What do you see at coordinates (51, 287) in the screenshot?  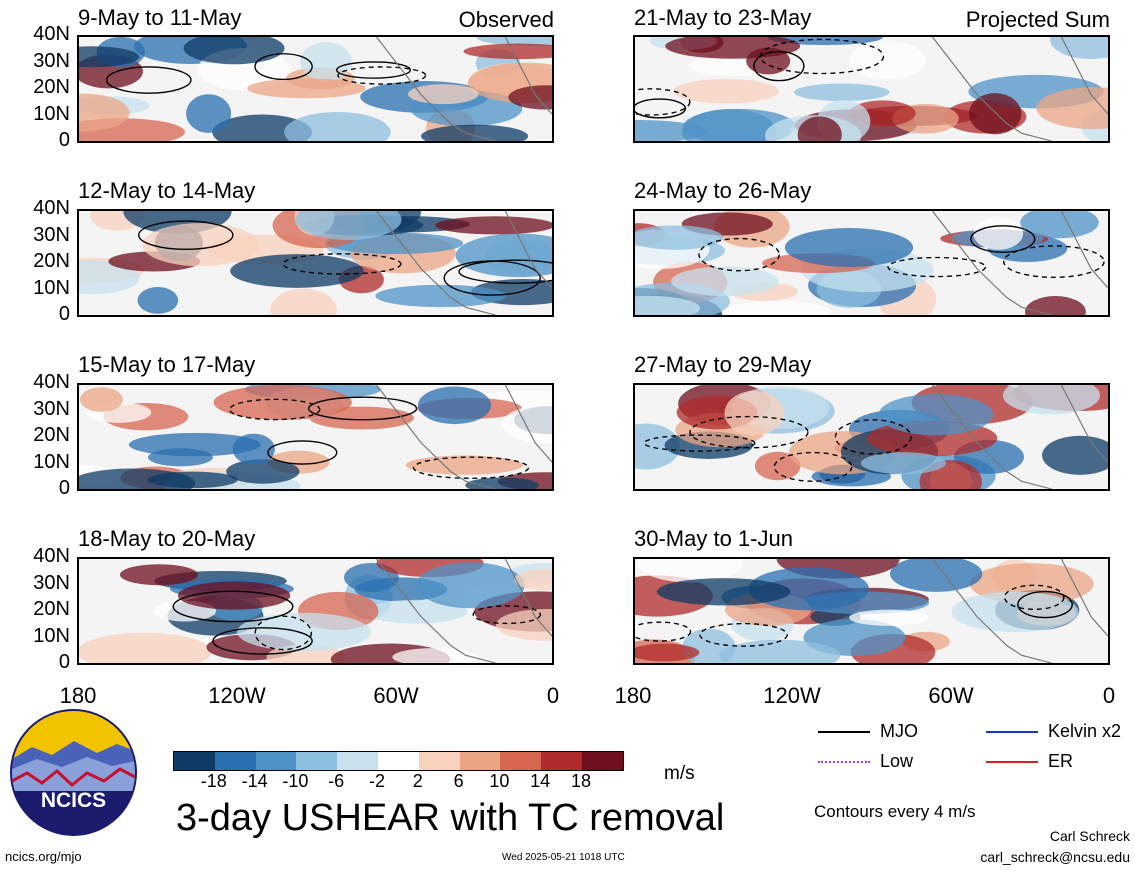 I see `lat-label-row2-10n: 10N` at bounding box center [51, 287].